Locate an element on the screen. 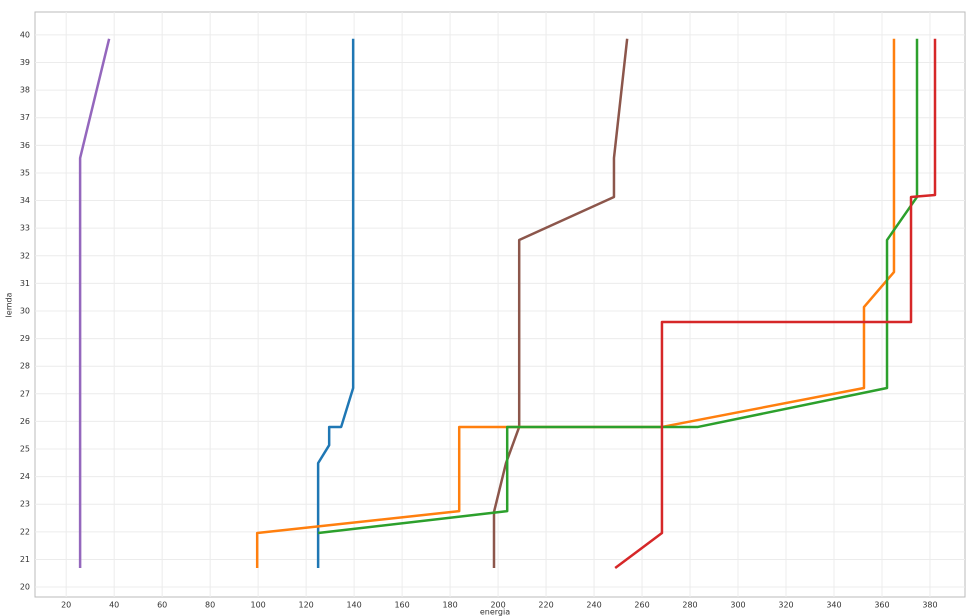 The height and width of the screenshot is (616, 970). x-tick-label: 100 is located at coordinates (258, 605).